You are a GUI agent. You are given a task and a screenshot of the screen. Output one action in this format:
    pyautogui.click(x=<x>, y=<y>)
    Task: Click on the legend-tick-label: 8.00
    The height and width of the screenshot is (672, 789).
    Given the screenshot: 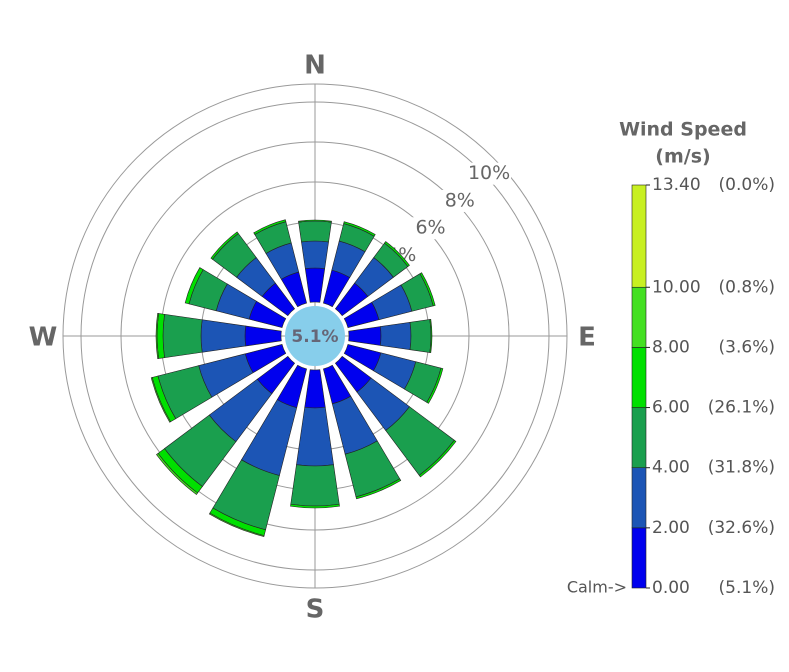 What is the action you would take?
    pyautogui.click(x=671, y=347)
    